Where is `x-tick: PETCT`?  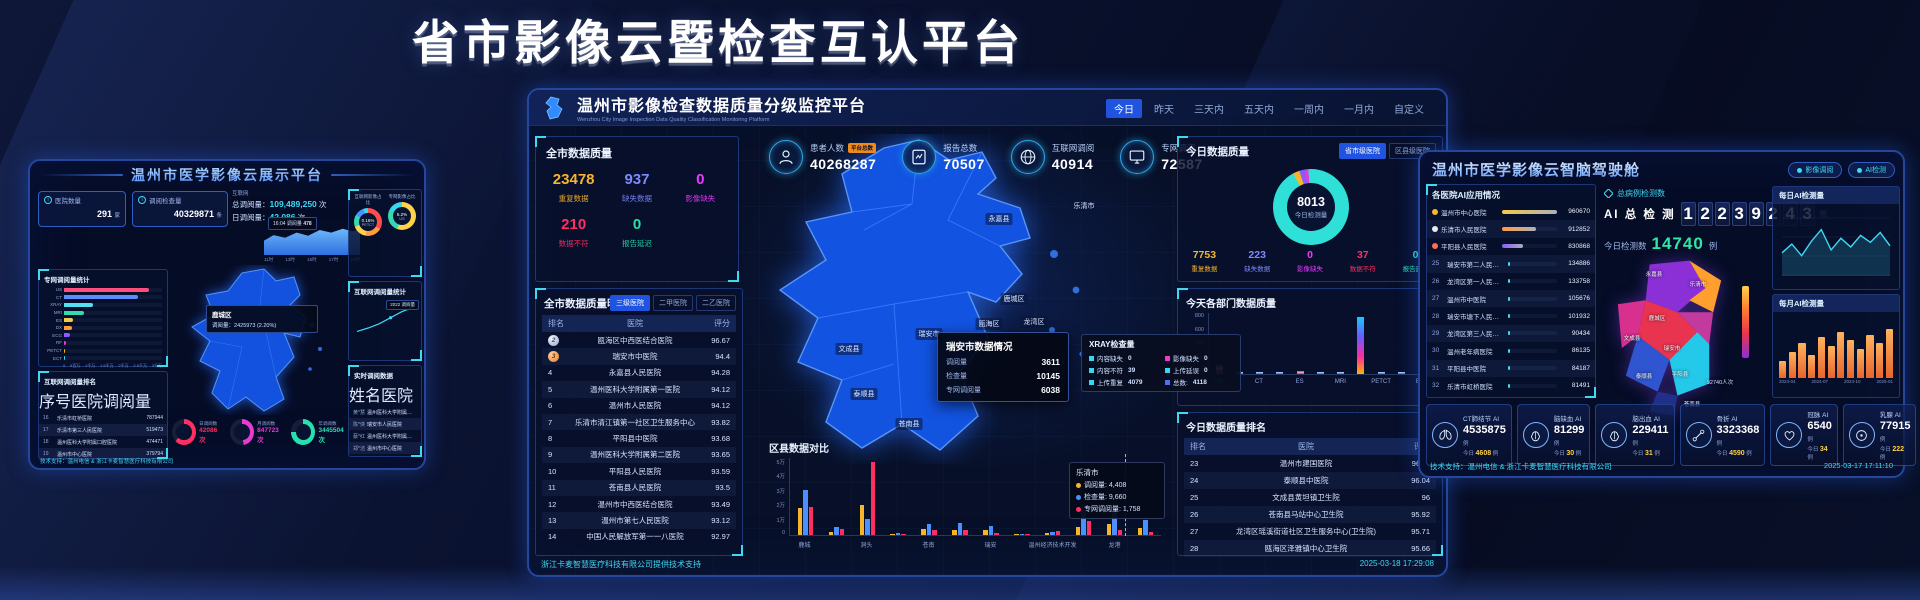
x-tick: PETCT is located at coordinates (1381, 382).